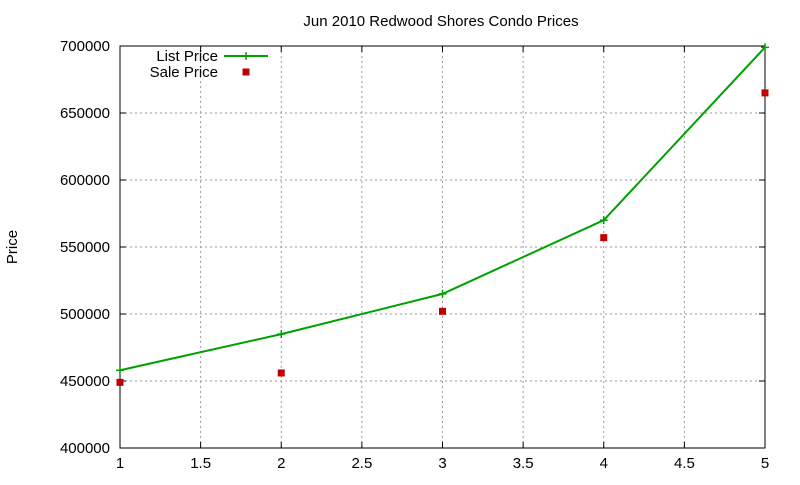 This screenshot has height=485, width=800. I want to click on x-tick-label: 2.5, so click(361, 463).